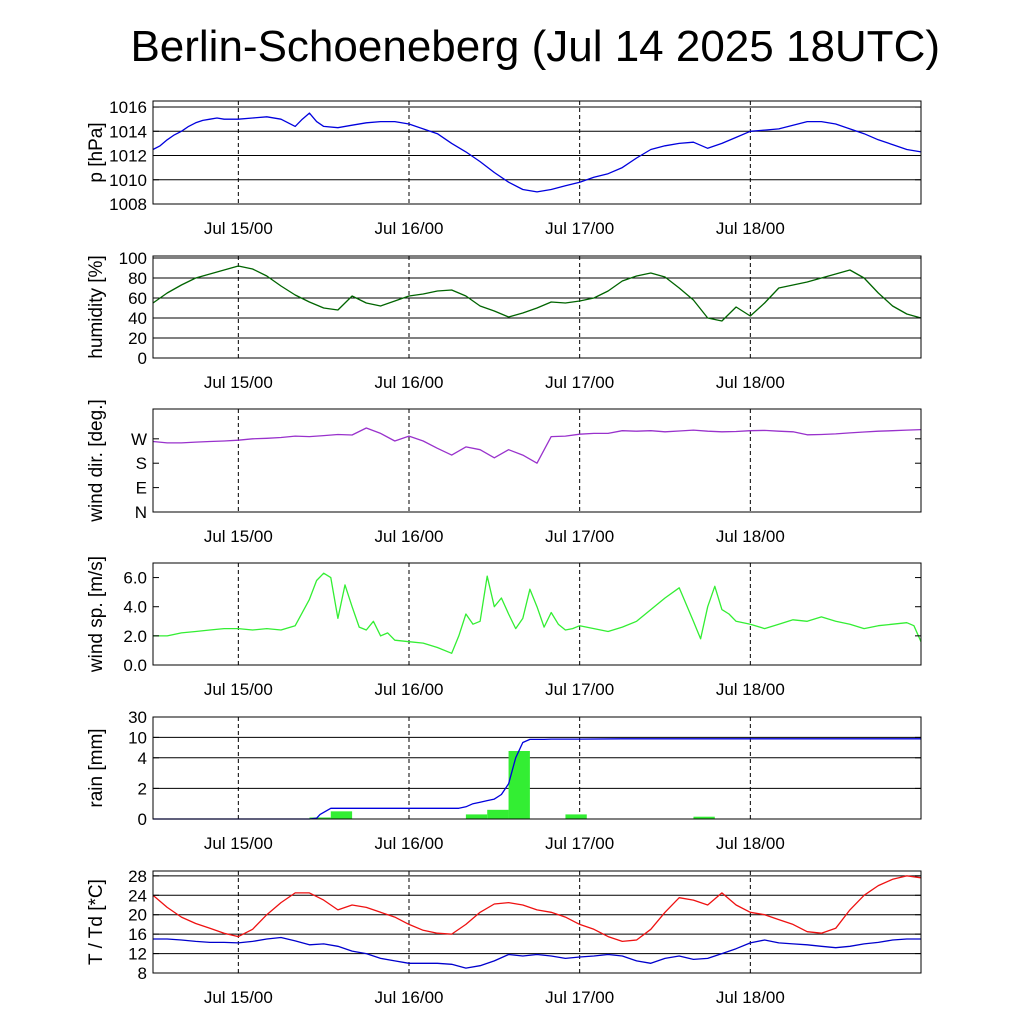 The image size is (1024, 1024). I want to click on chart-title: Berlin-Schoeneberg (Jul 14 2025 18UTC), so click(535, 46).